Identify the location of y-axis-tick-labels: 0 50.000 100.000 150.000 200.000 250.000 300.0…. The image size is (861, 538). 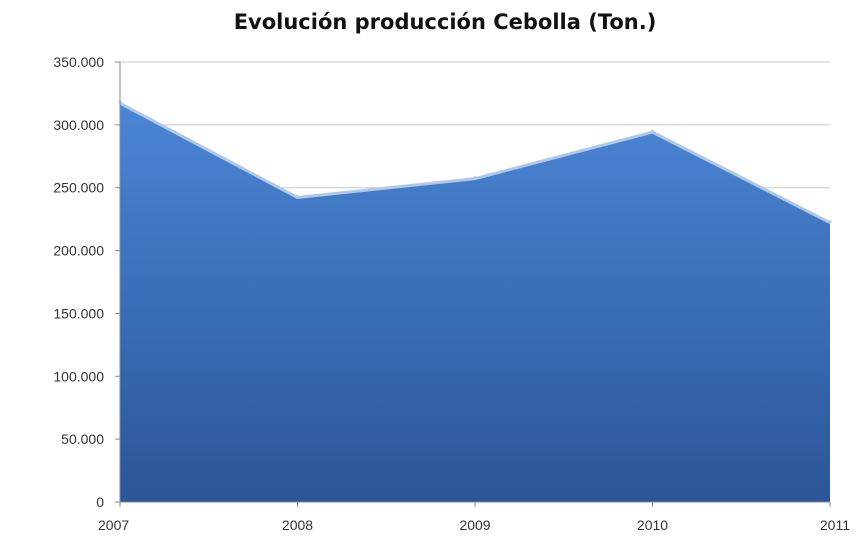
(78, 282).